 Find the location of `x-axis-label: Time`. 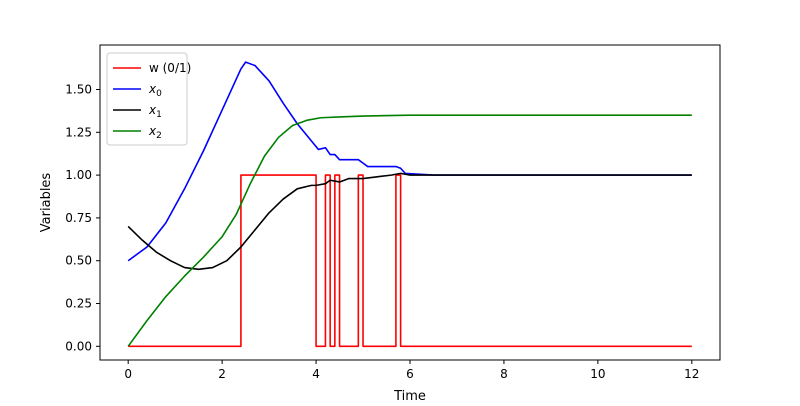

x-axis-label: Time is located at coordinates (409, 396).